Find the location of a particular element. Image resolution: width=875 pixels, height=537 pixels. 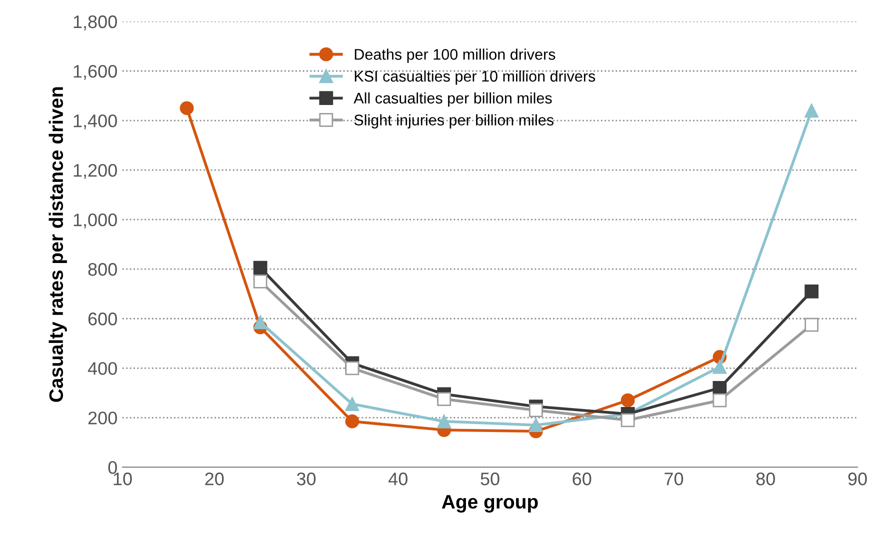

x-tick-label: 70 is located at coordinates (674, 479).